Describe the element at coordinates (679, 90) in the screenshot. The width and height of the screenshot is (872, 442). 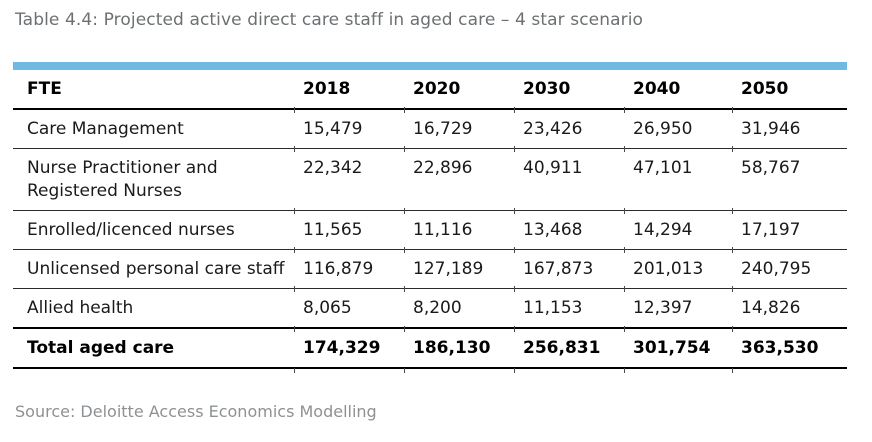
I see `column-header-2040: 2040` at that location.